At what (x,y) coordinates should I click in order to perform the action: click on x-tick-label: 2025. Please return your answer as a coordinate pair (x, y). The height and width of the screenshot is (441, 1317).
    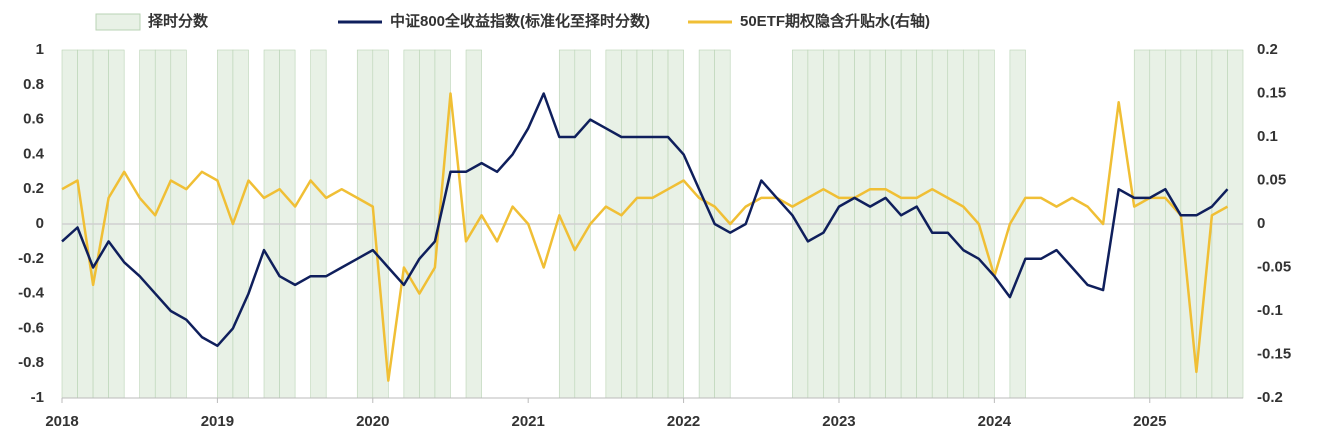
    Looking at the image, I should click on (1149, 421).